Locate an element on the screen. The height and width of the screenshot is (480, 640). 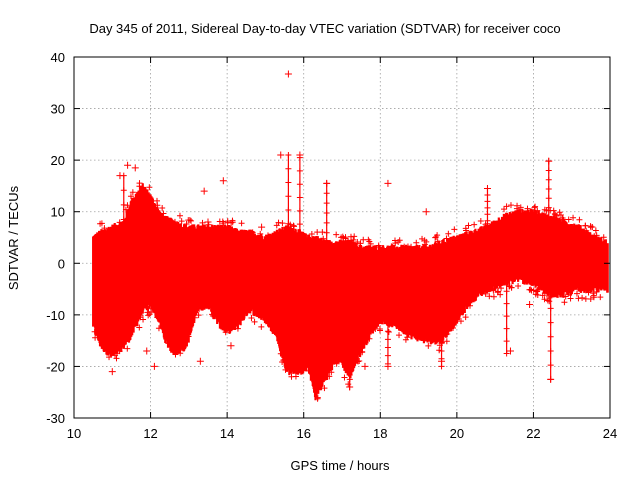
y-tick-label: 30 is located at coordinates (58, 109).